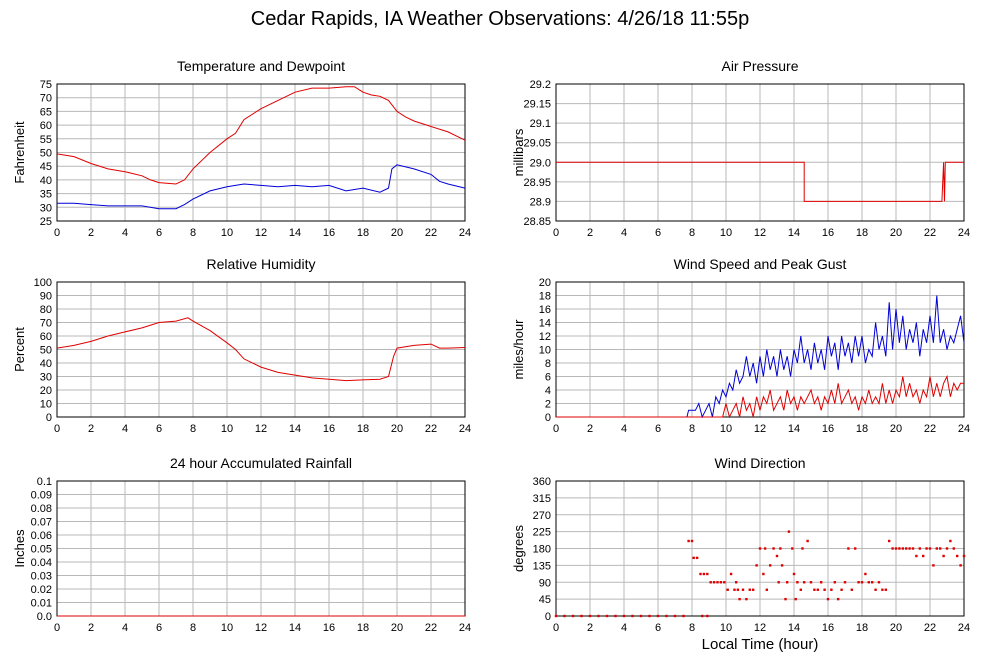 The width and height of the screenshot is (1000, 660). I want to click on chart-title: Wind Speed and Peak Gust, so click(760, 264).